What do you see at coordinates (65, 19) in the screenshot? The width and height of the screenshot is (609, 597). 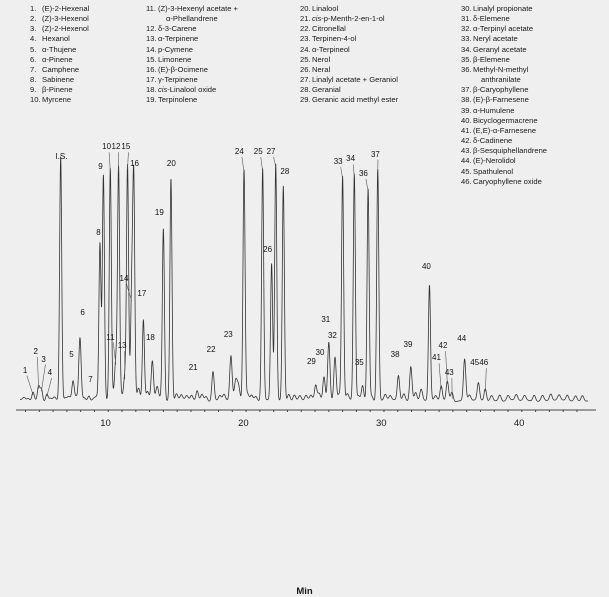 I see `legend-item-name: (Z)-3-Hexenol` at bounding box center [65, 19].